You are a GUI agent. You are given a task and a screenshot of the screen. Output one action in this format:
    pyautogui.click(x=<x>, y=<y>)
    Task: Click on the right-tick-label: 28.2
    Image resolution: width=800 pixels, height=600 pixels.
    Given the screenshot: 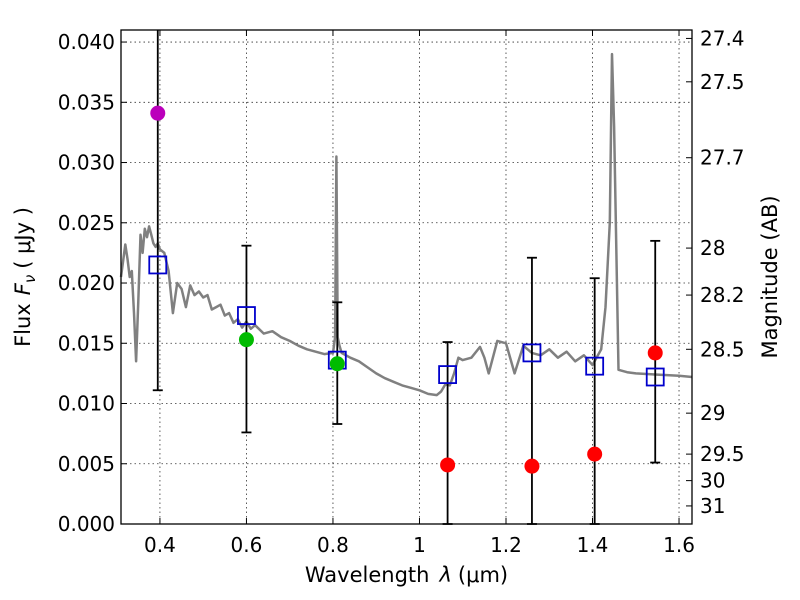 What is the action you would take?
    pyautogui.click(x=722, y=295)
    